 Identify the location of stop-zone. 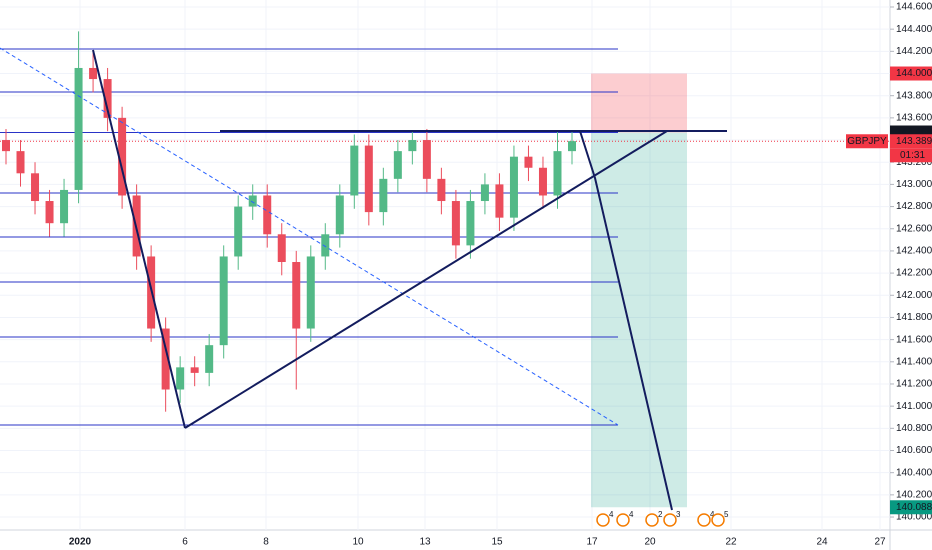
(639, 103).